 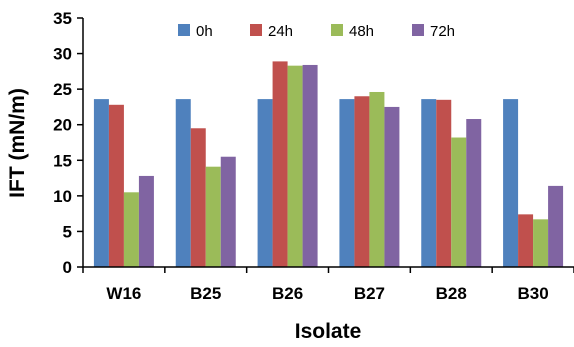 I want to click on y-tick-label: 10, so click(x=62, y=196).